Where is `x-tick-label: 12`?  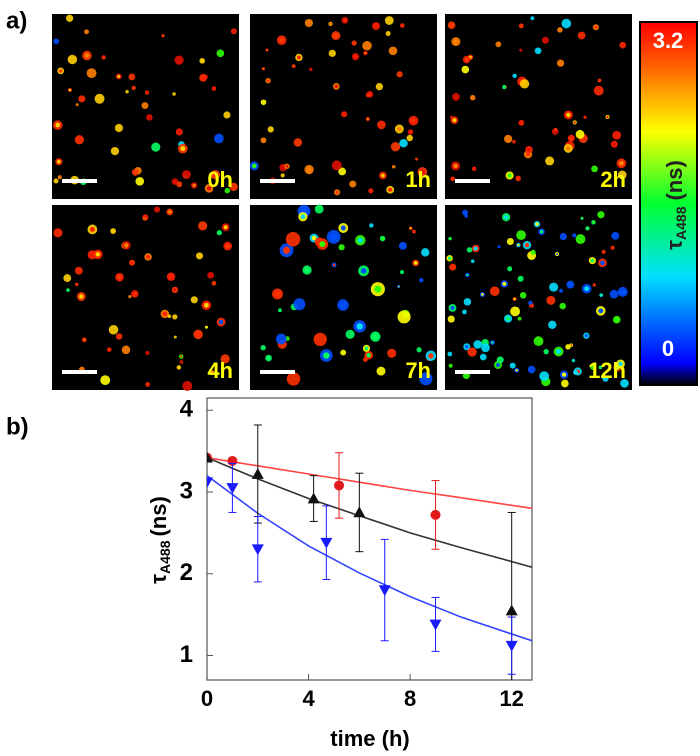 x-tick-label: 12 is located at coordinates (511, 698).